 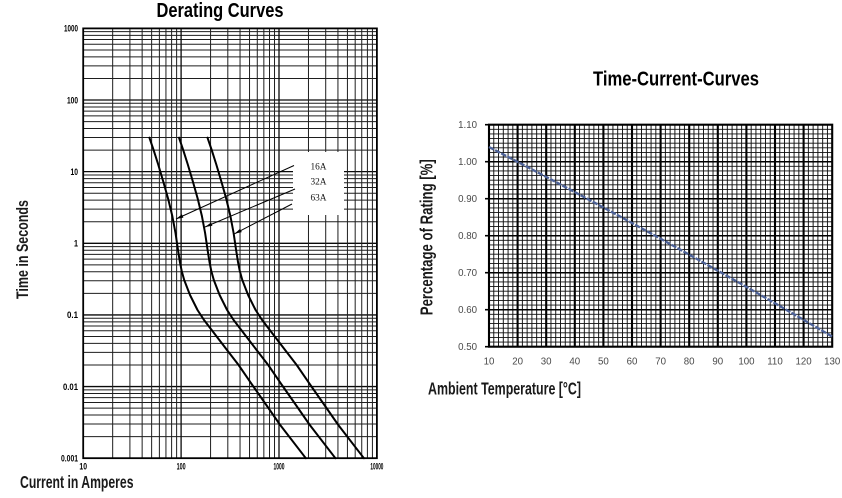 I want to click on svg-text: Time-Current-Curves, so click(x=676, y=79).